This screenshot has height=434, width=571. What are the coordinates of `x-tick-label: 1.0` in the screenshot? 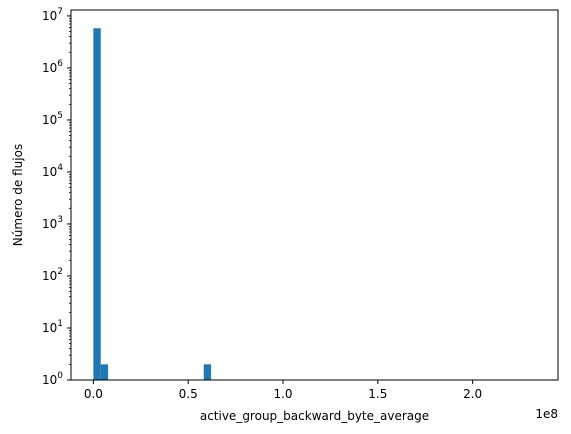 It's located at (282, 394).